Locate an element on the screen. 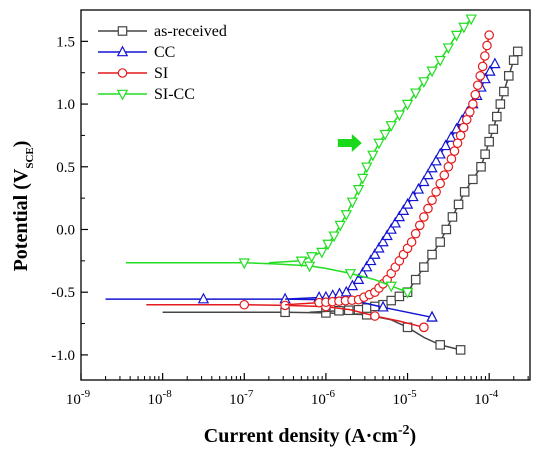  x-tick-label: 10⁻⁹ is located at coordinates (78, 398).